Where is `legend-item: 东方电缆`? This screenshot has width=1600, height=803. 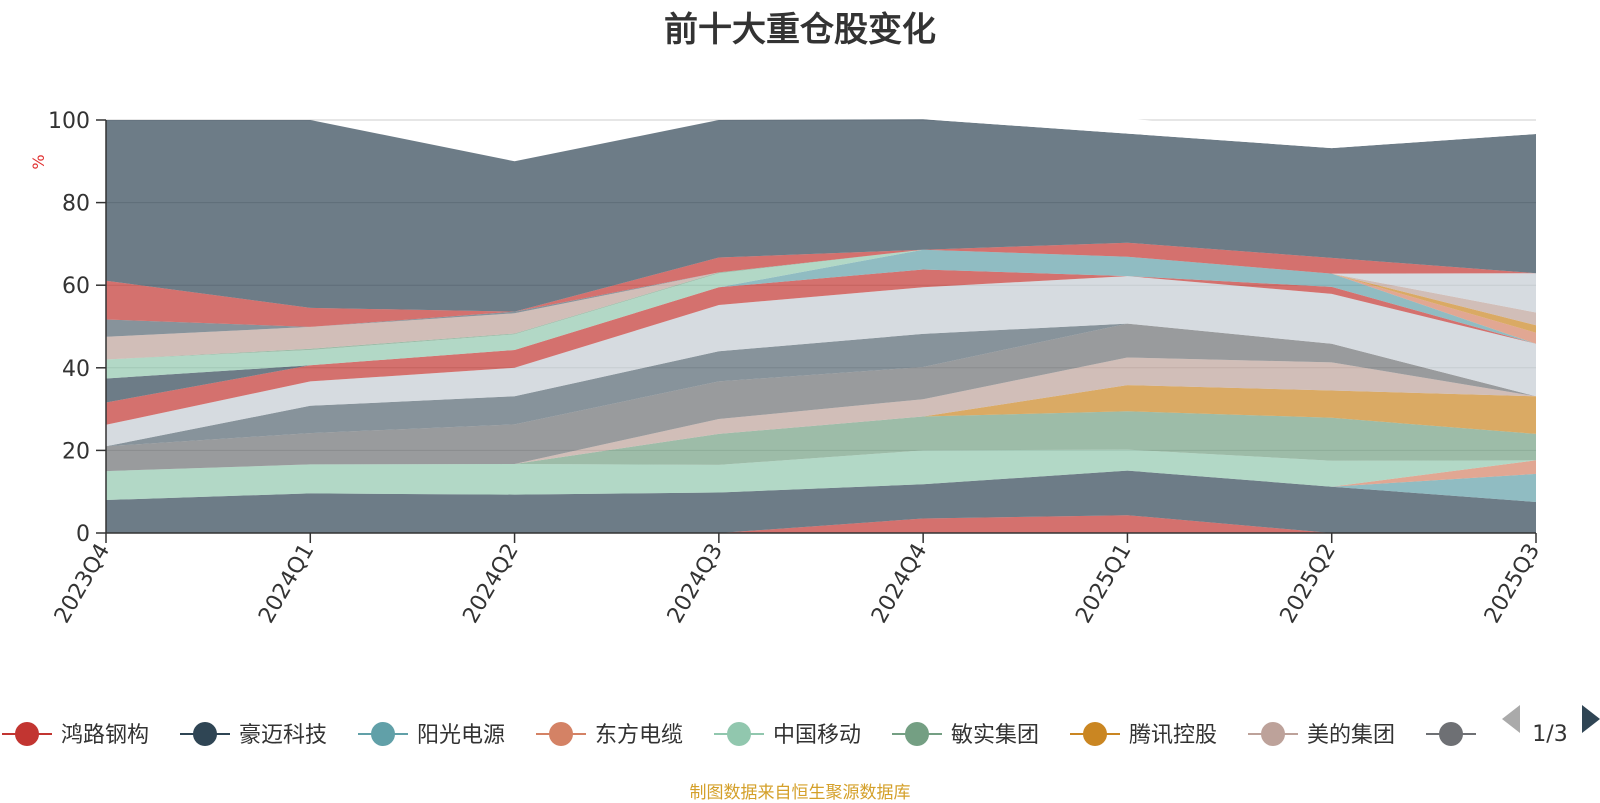 legend-item: 东方电缆 is located at coordinates (609, 735).